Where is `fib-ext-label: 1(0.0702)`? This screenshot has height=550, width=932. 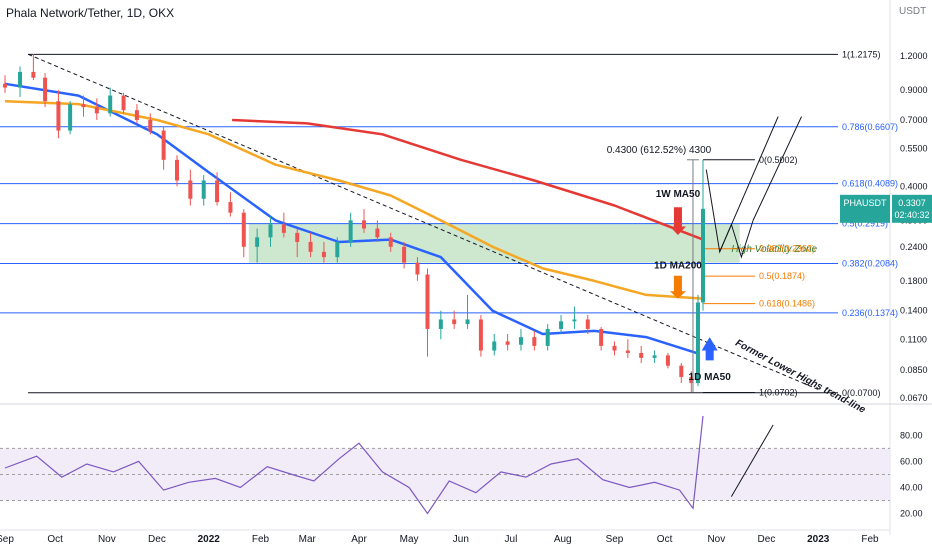
fib-ext-label: 1(0.0702) is located at coordinates (778, 392).